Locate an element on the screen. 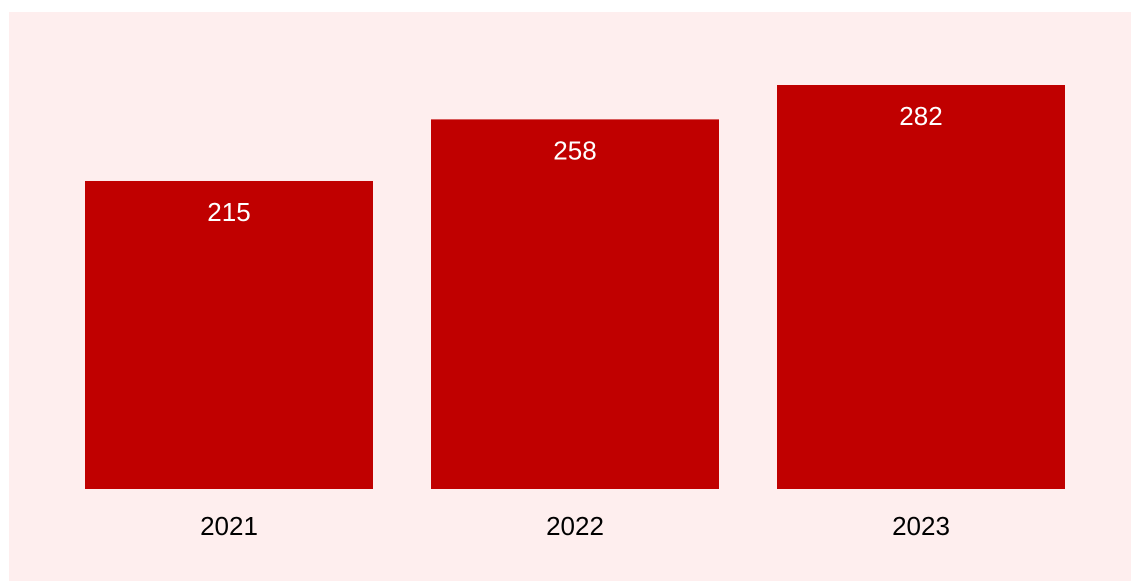  x-tick-label: 2022 is located at coordinates (575, 526).